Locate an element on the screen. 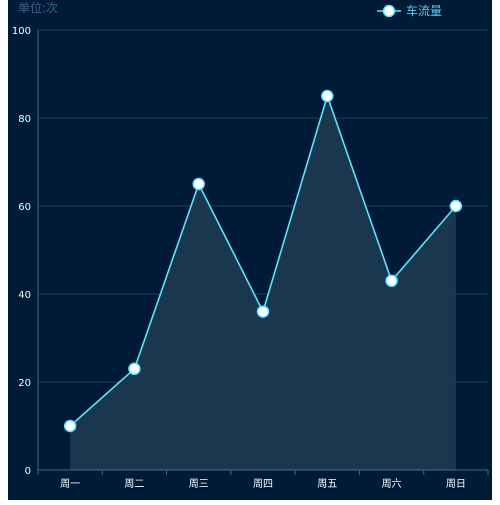  y-tick-label: 60 is located at coordinates (24, 207).